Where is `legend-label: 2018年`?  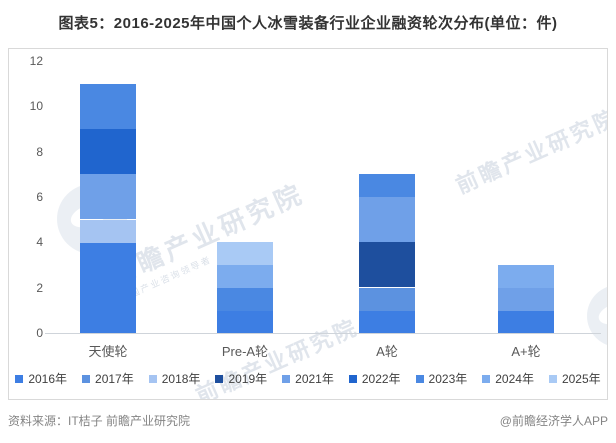
legend-label: 2018年 is located at coordinates (181, 379).